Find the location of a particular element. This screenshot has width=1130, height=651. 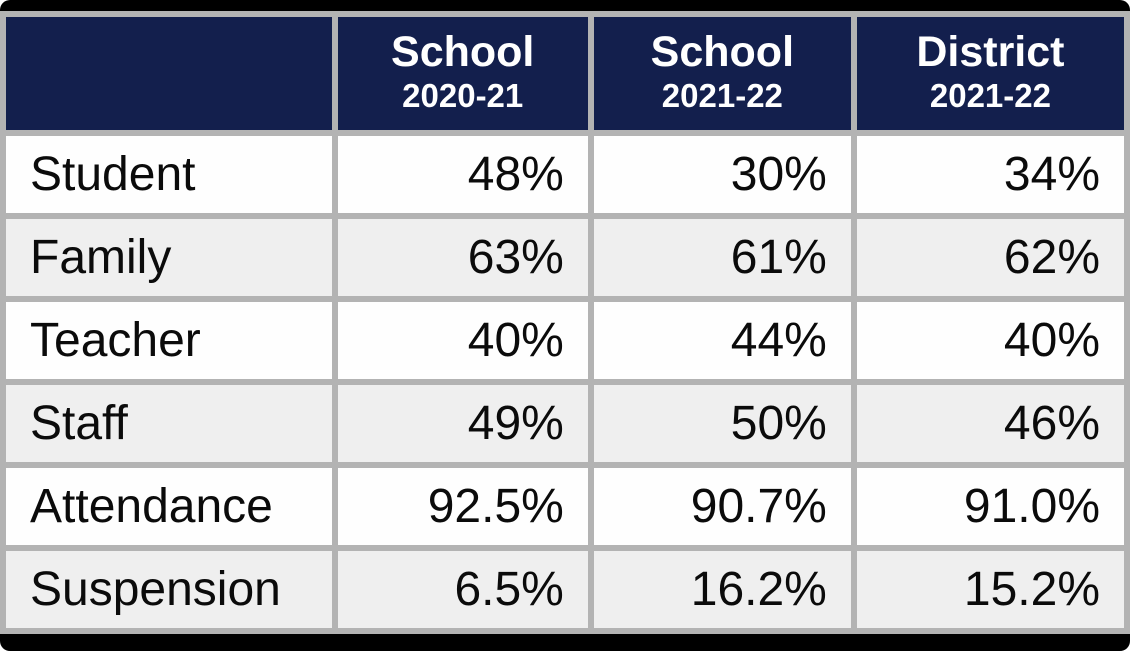

row-value: 91.0% is located at coordinates (990, 506).